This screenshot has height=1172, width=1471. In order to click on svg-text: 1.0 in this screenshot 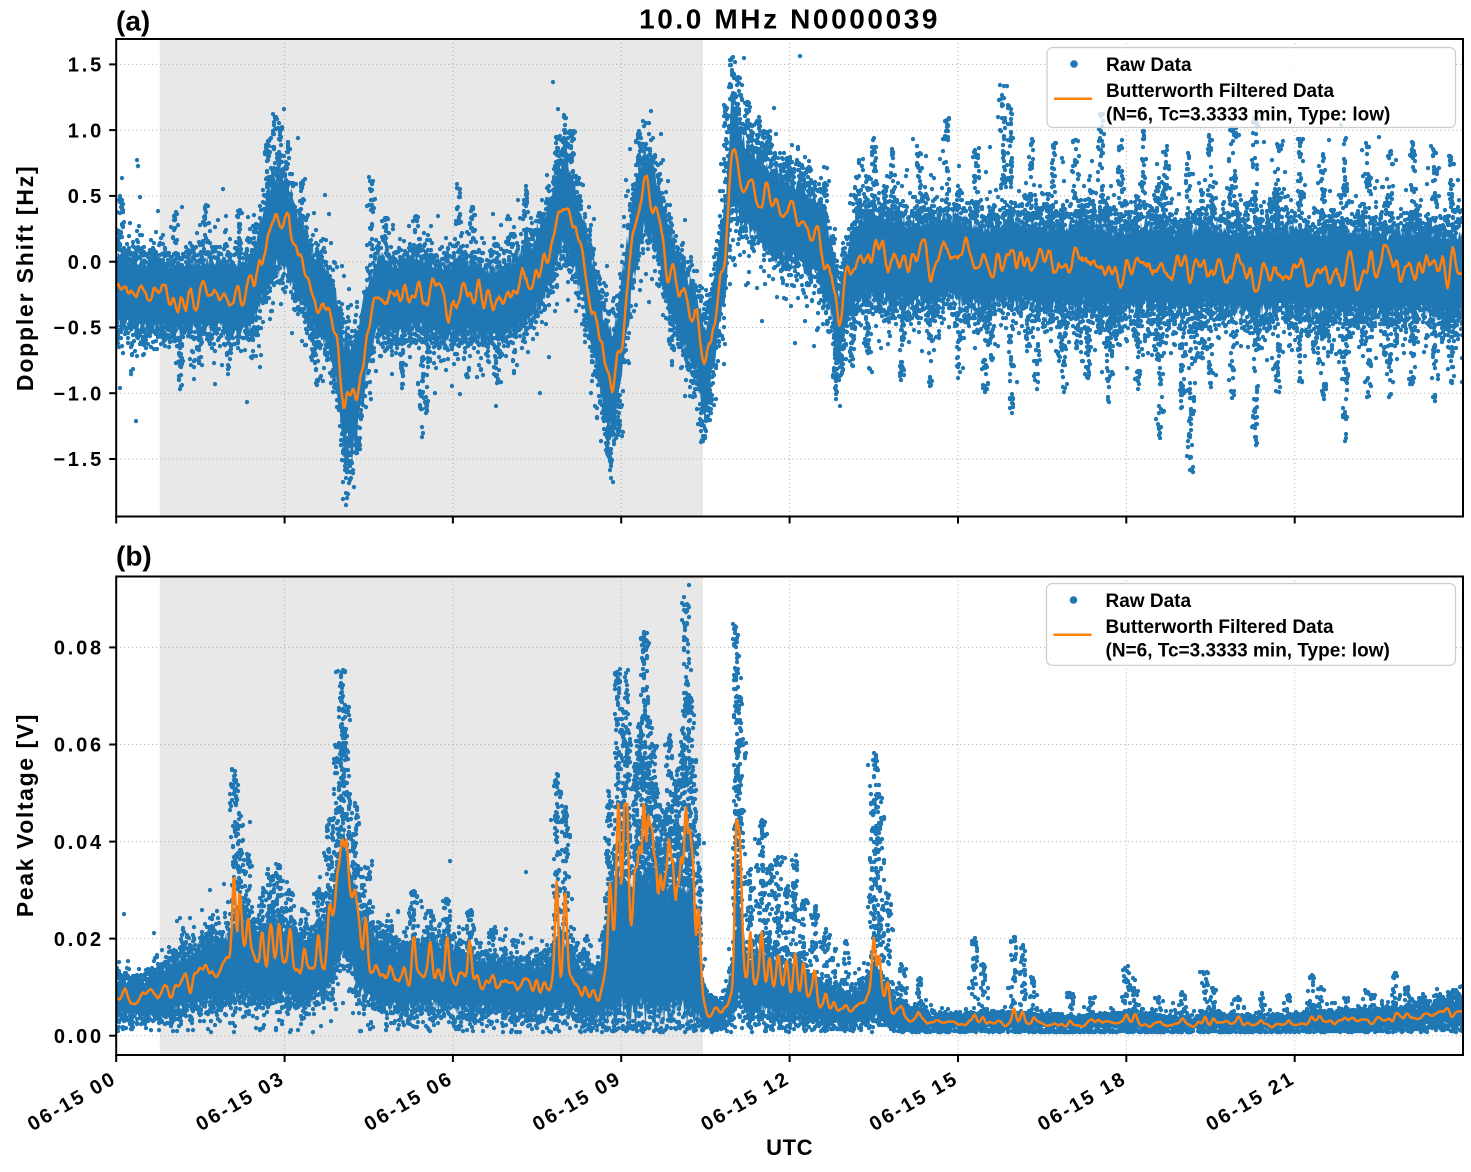, I will do `click(86, 131)`.